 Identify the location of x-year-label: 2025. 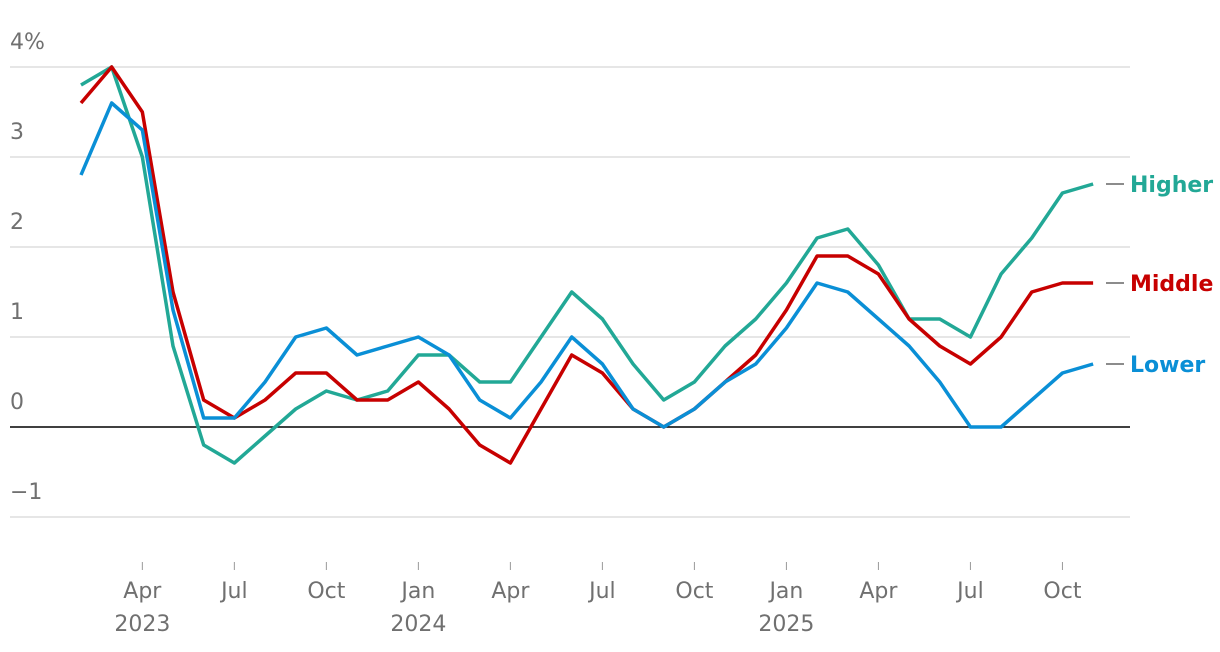
(786, 624).